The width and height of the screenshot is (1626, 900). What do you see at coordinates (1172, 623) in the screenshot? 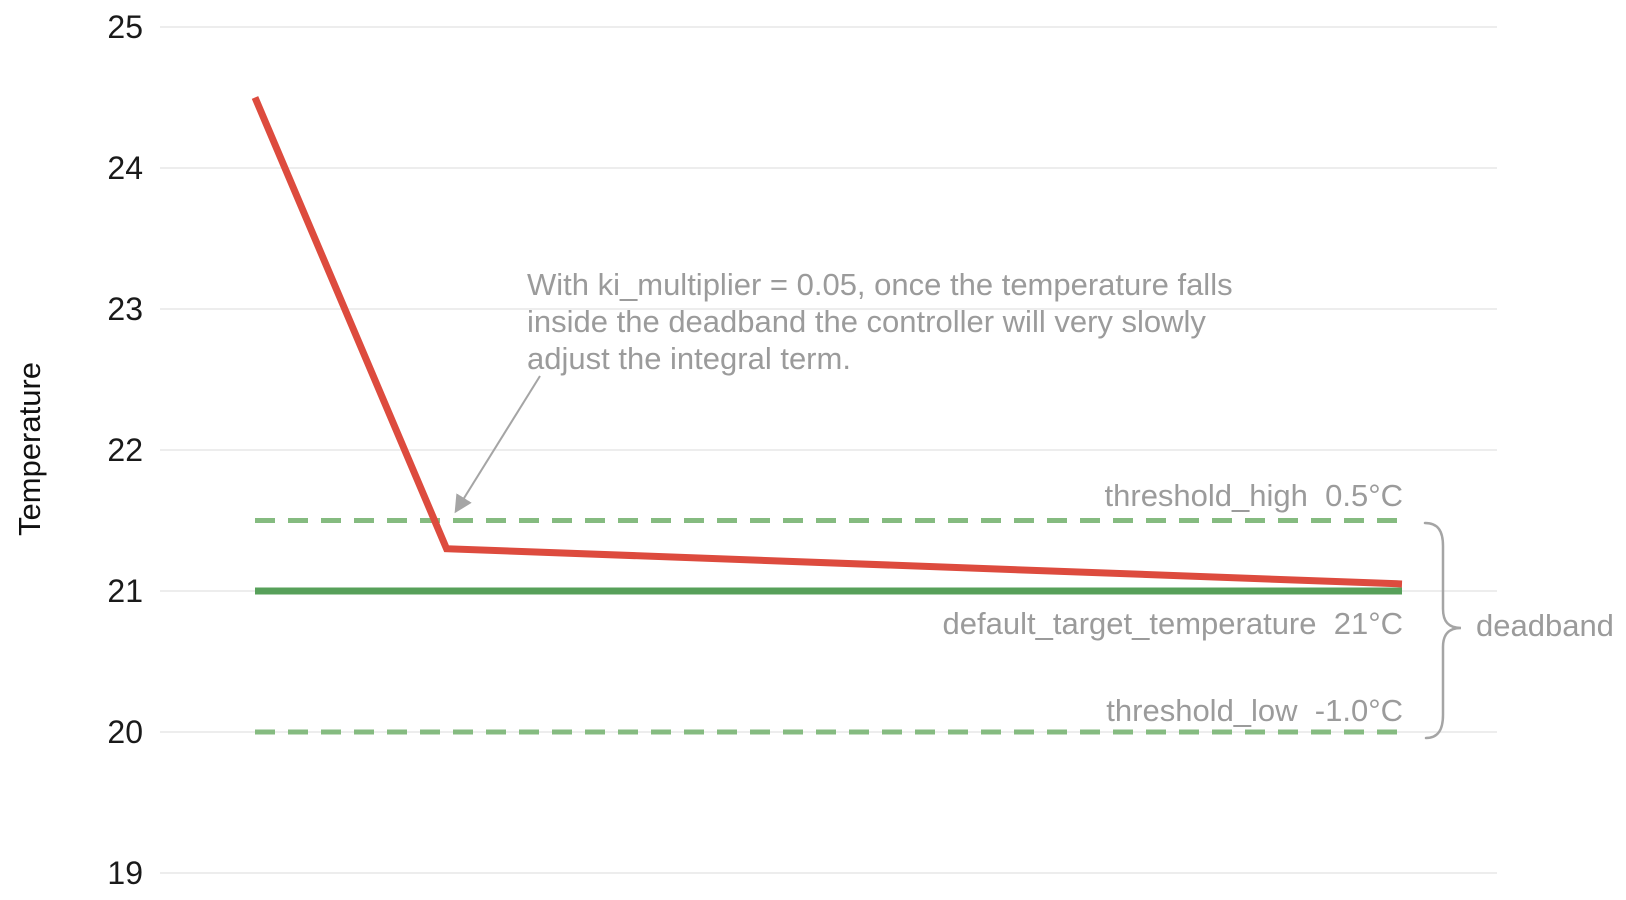
I see `default-target-temperature-label: default_target_temperature 21°C` at bounding box center [1172, 623].